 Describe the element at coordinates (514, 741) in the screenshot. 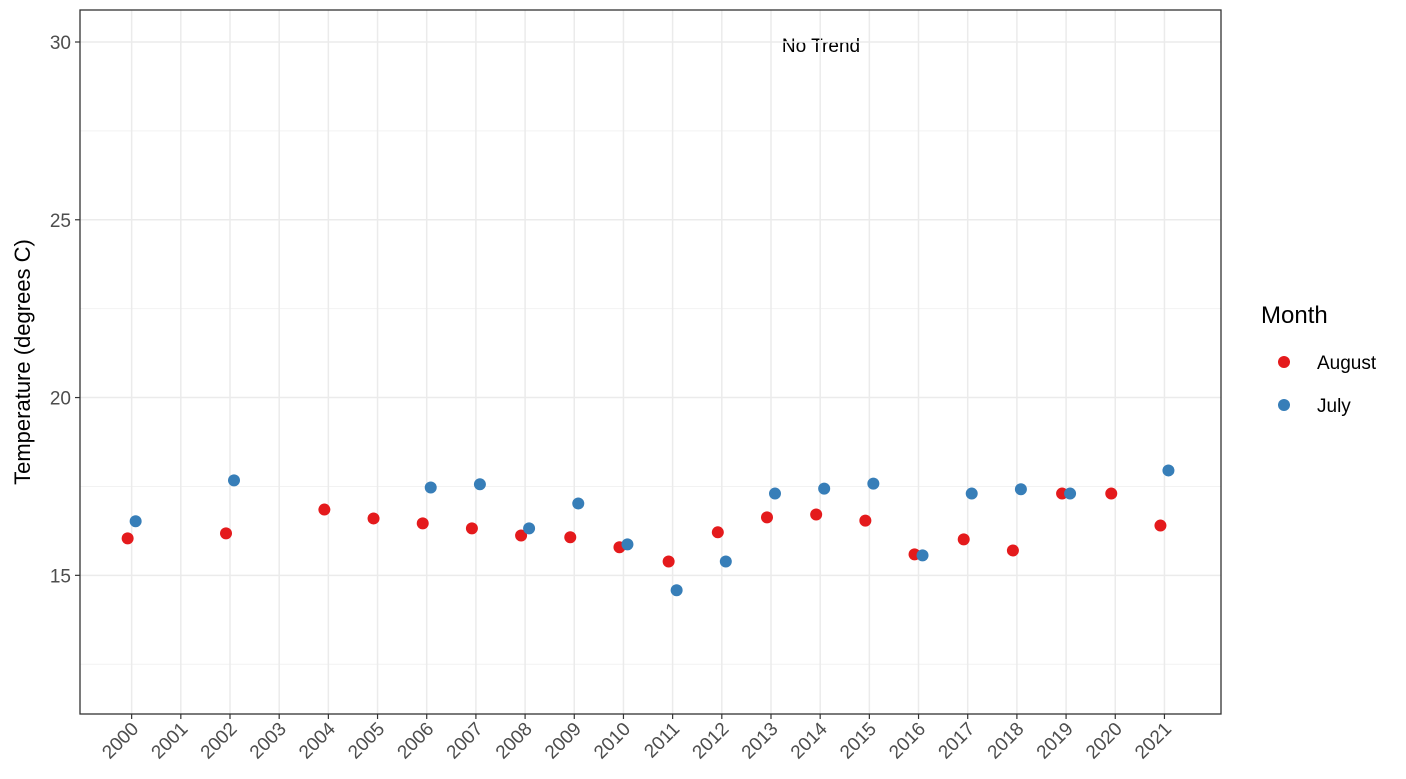

I see `x-tick-label: 2008` at that location.